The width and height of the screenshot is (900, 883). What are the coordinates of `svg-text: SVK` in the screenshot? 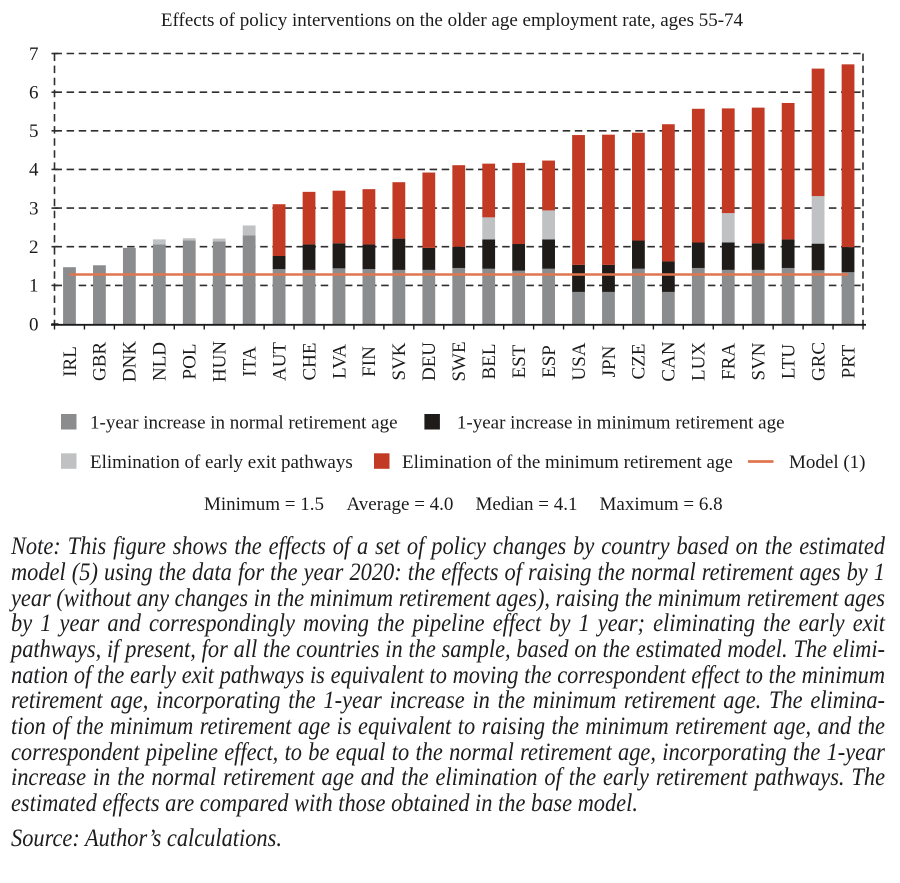 It's located at (399, 361).